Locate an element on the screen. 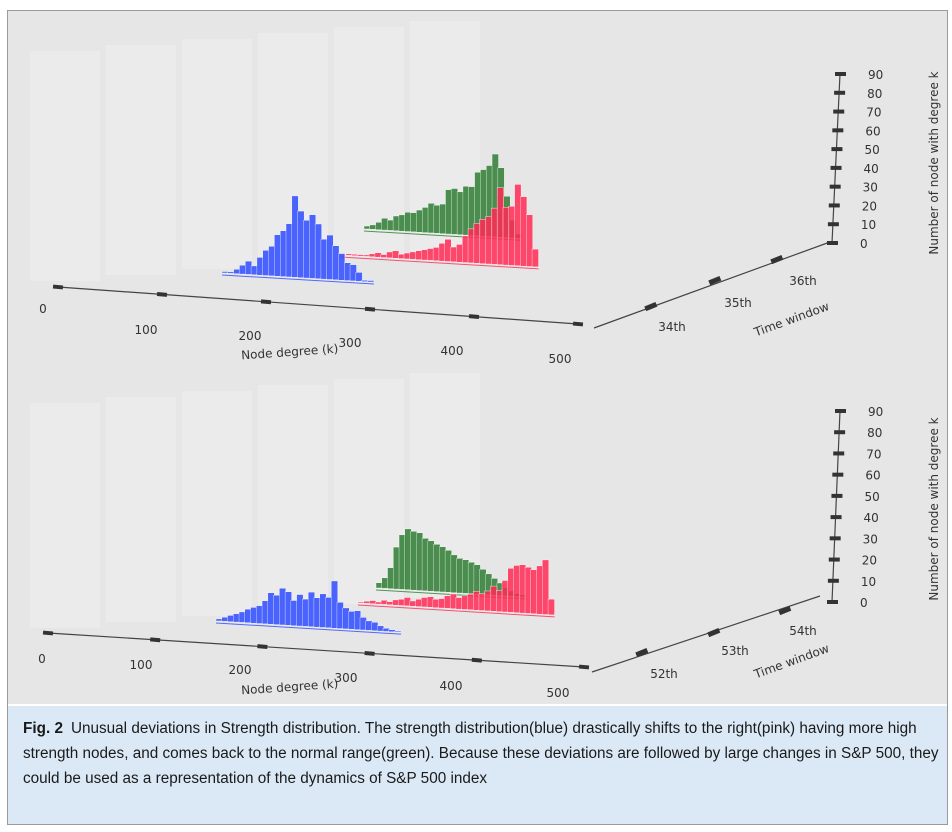  z-tick-label-top-9: 90 is located at coordinates (875, 75).